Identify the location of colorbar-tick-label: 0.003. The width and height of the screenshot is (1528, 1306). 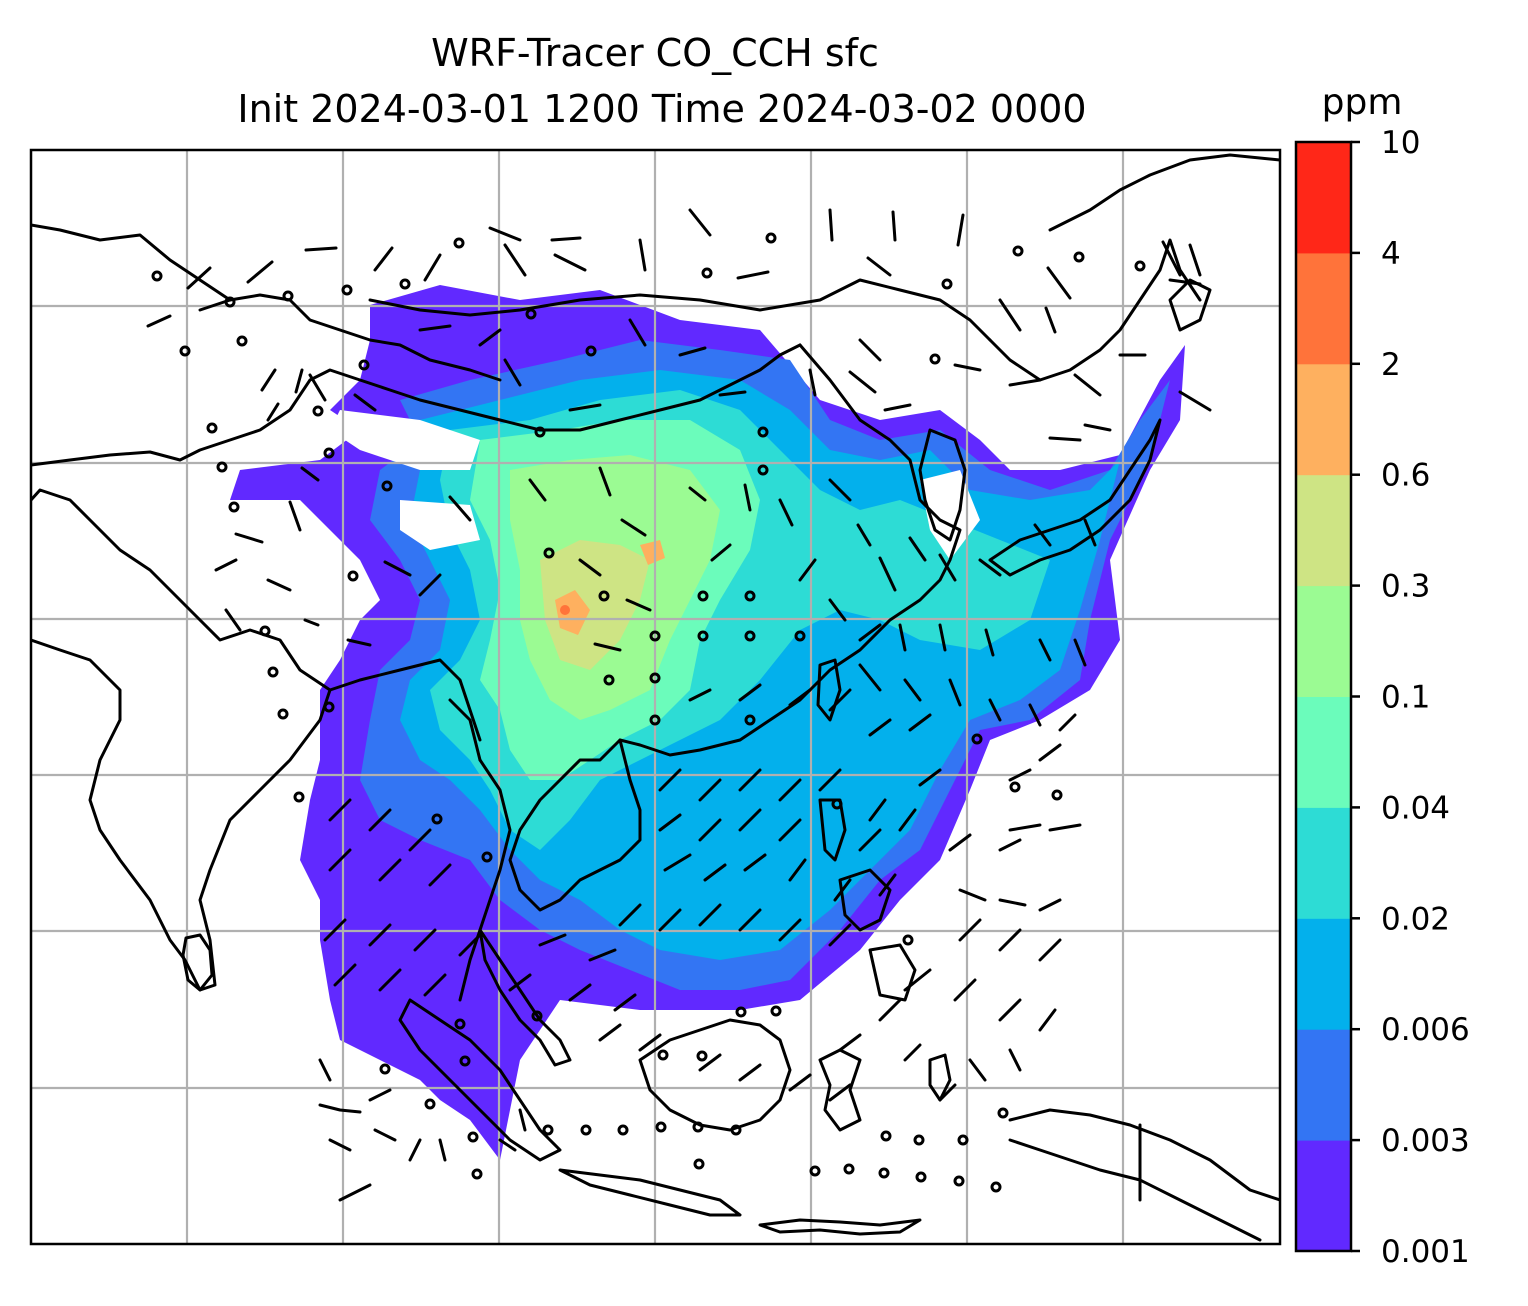
(1425, 1141).